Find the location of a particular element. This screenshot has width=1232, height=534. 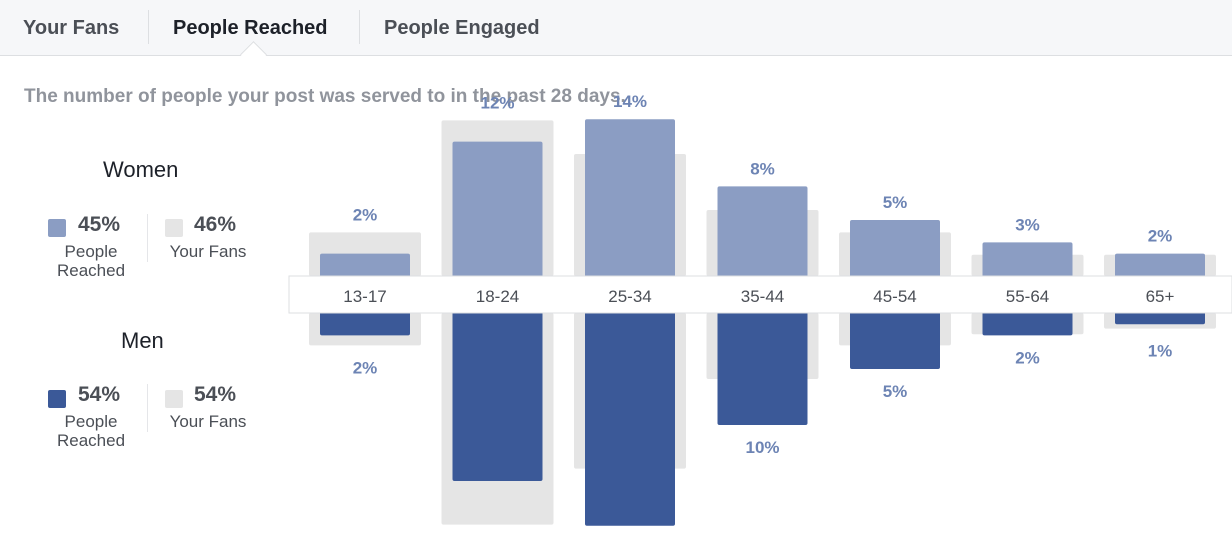

men-reached-label: People Reached is located at coordinates (91, 431).